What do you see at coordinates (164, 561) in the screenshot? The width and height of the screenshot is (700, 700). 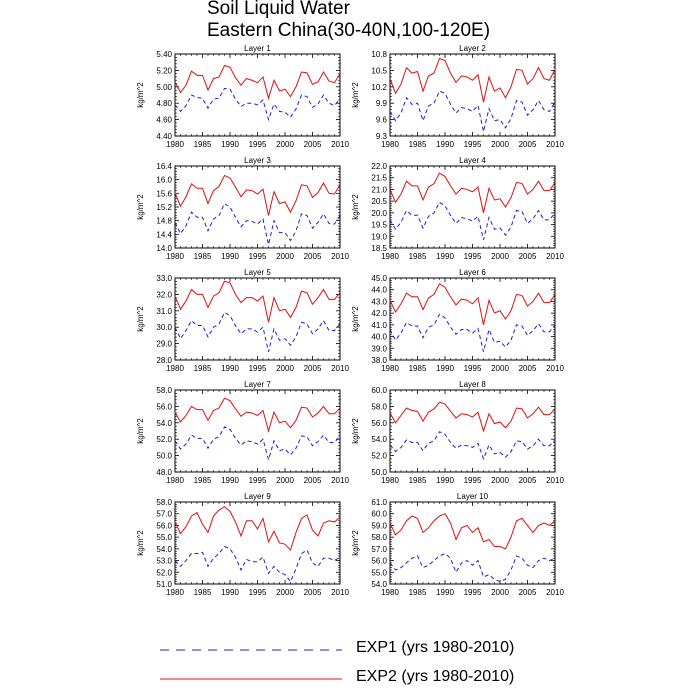 I see `y-tick-label: 53.0` at bounding box center [164, 561].